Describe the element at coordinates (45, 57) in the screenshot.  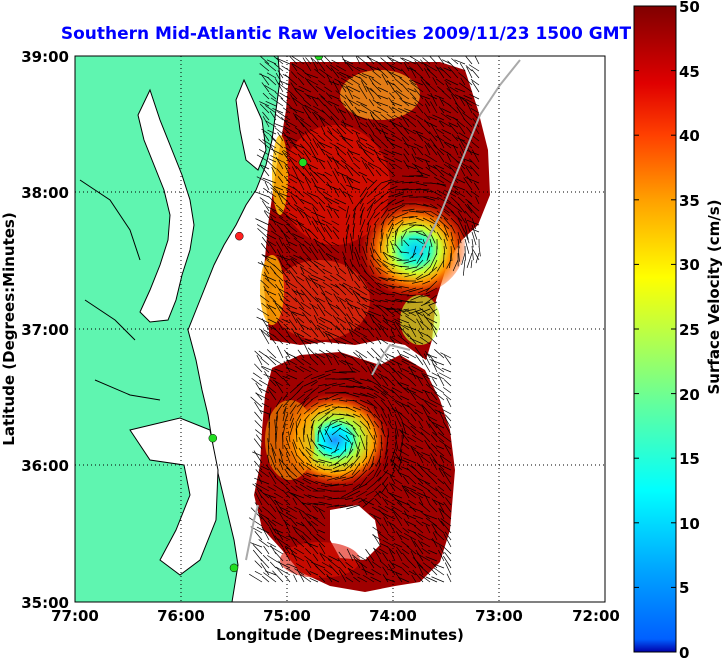
I see `y-tick-label: 39:00` at that location.